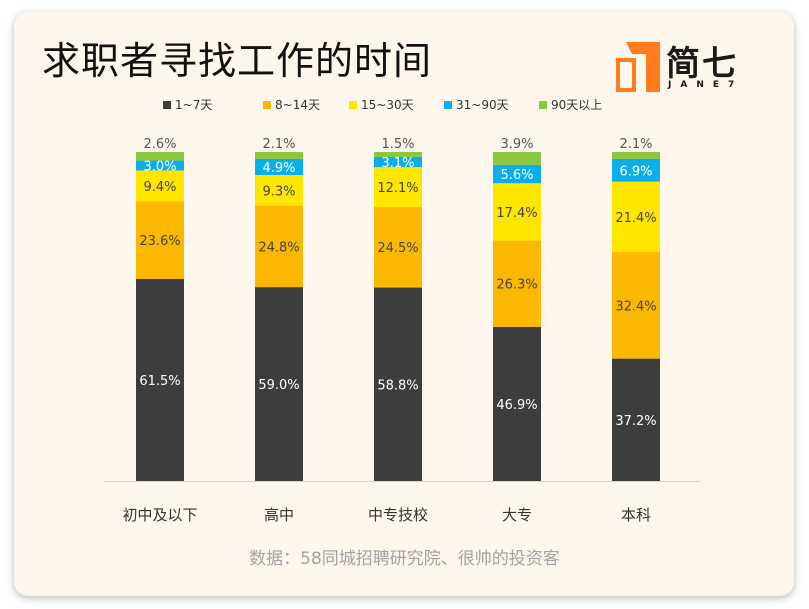 Image resolution: width=809 pixels, height=609 pixels. I want to click on data-label-2-4: 4.9%, so click(278, 168).